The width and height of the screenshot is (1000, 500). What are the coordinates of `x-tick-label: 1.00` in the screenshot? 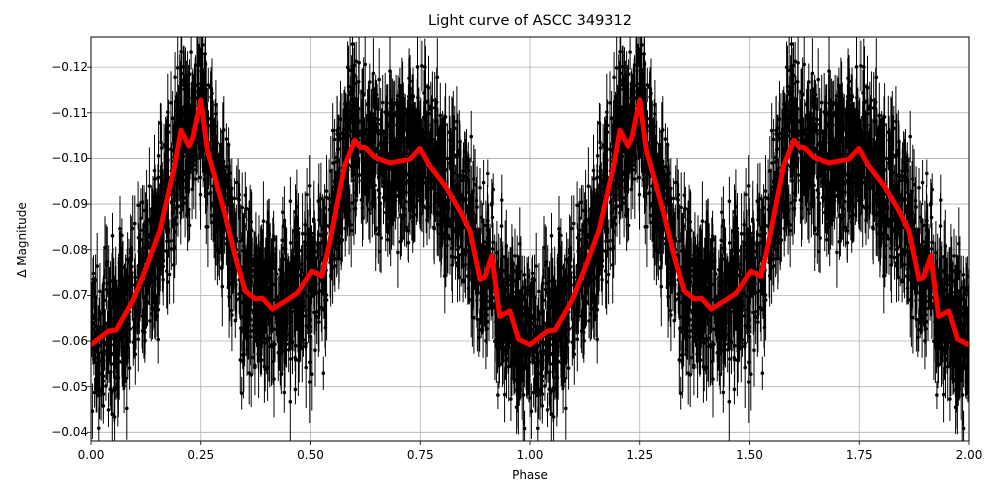 It's located at (530, 455).